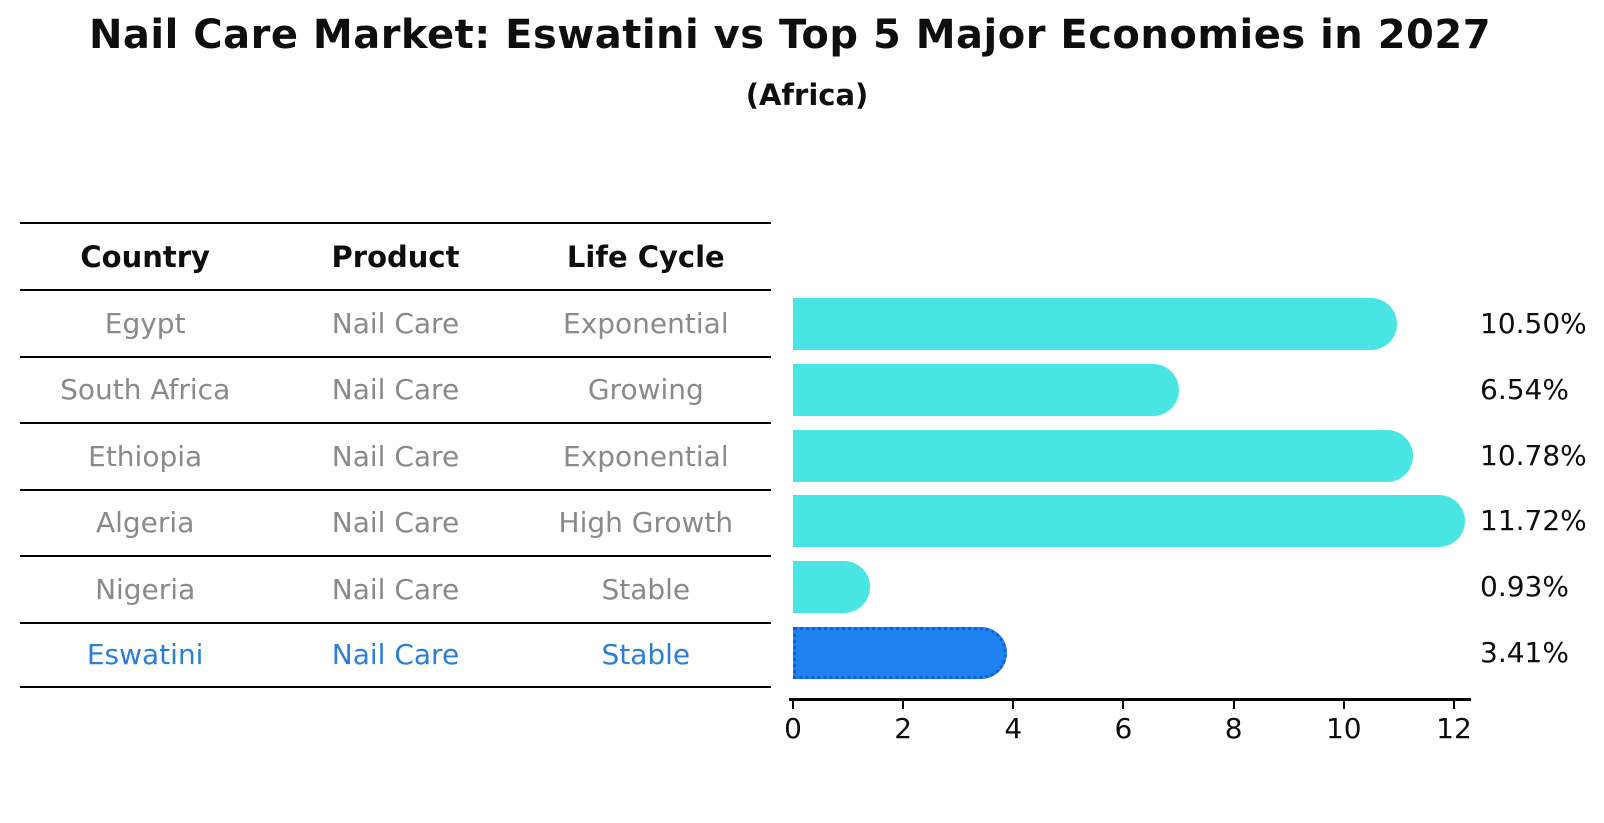 This screenshot has height=823, width=1604. What do you see at coordinates (646, 523) in the screenshot?
I see `table-cell-life-cycle: High Growth` at bounding box center [646, 523].